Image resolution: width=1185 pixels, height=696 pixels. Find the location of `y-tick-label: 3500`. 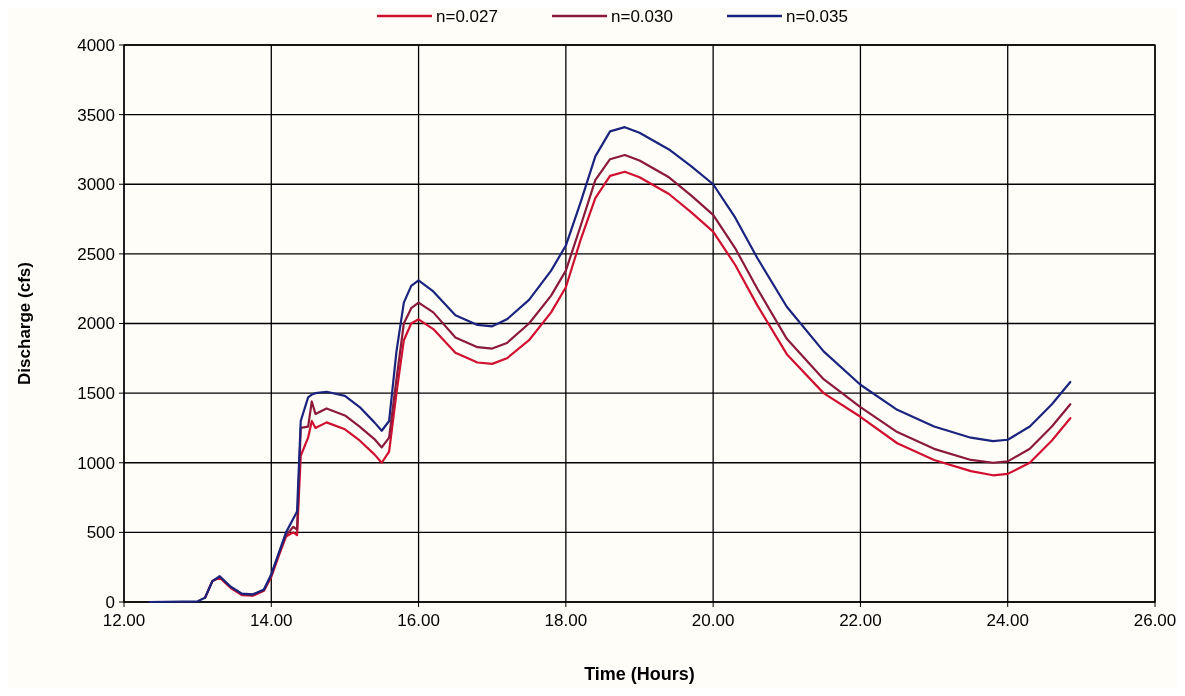

y-tick-label: 3500 is located at coordinates (96, 115).